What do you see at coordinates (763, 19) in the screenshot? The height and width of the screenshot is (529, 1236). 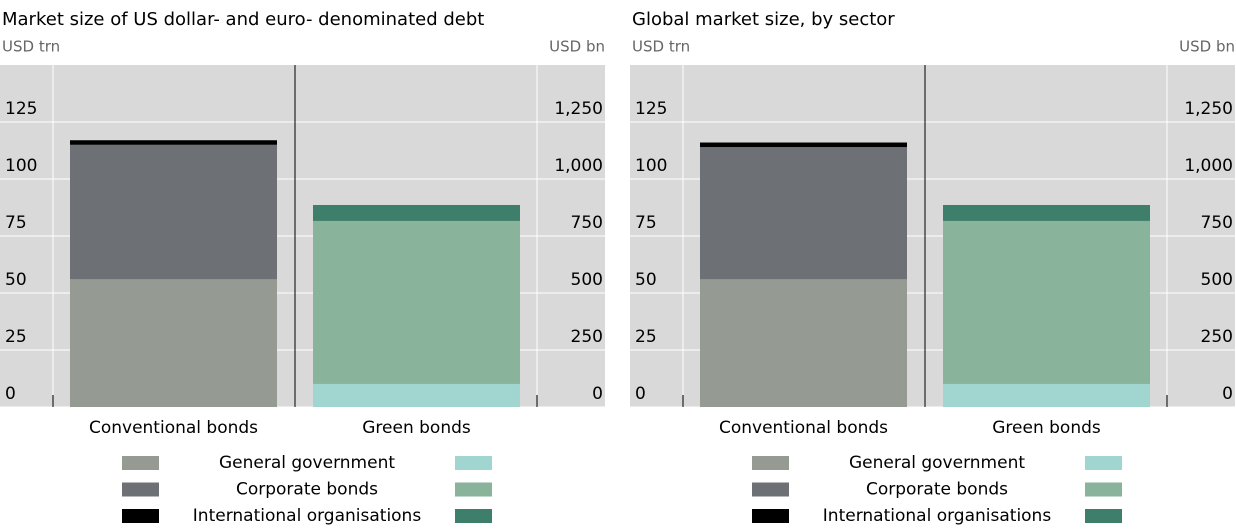 I see `chart-title: Global market size, by sector` at bounding box center [763, 19].